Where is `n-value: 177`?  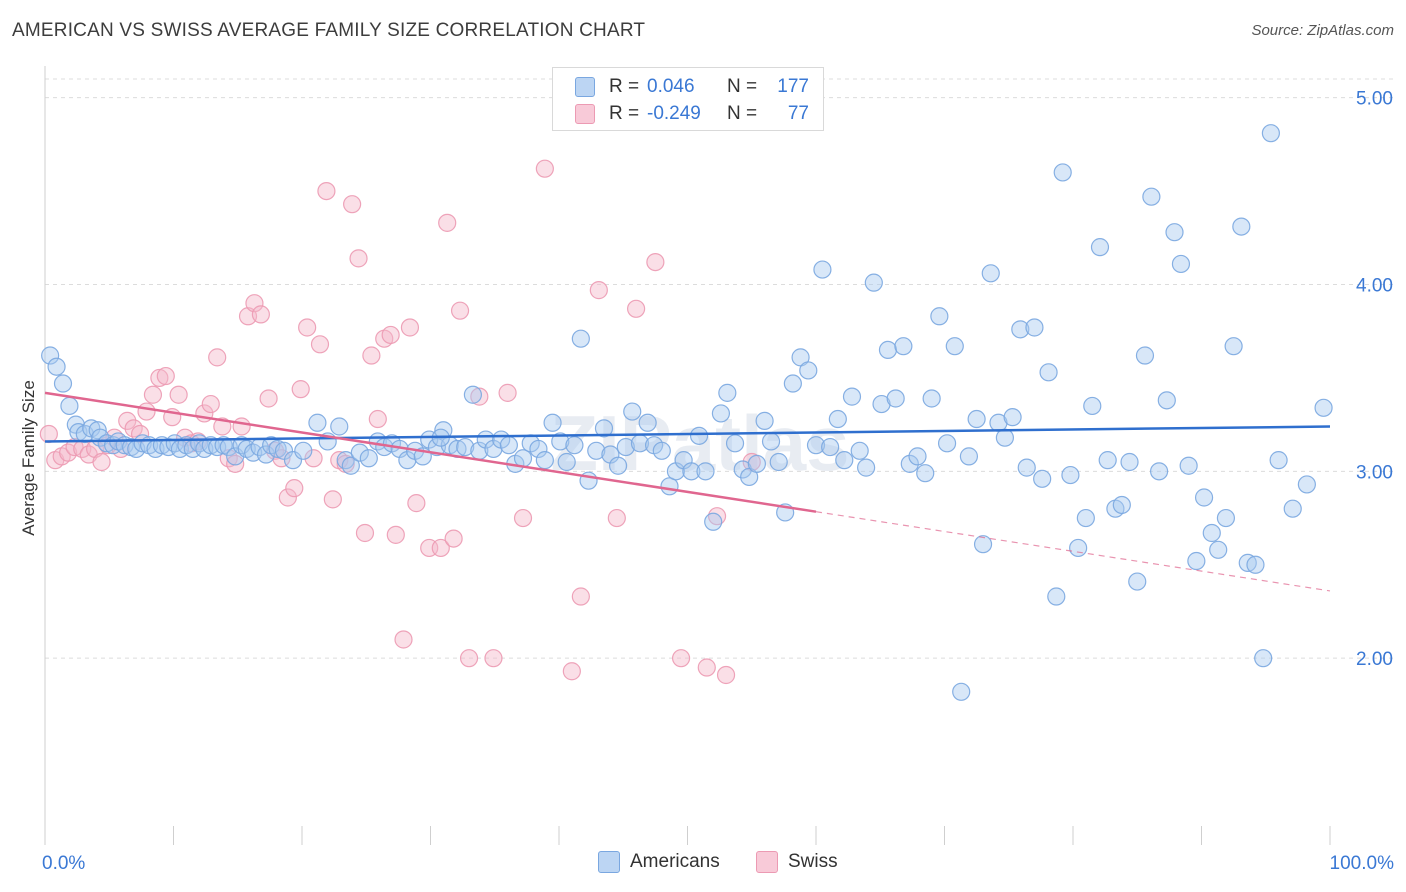 n-value: 177 is located at coordinates (793, 86).